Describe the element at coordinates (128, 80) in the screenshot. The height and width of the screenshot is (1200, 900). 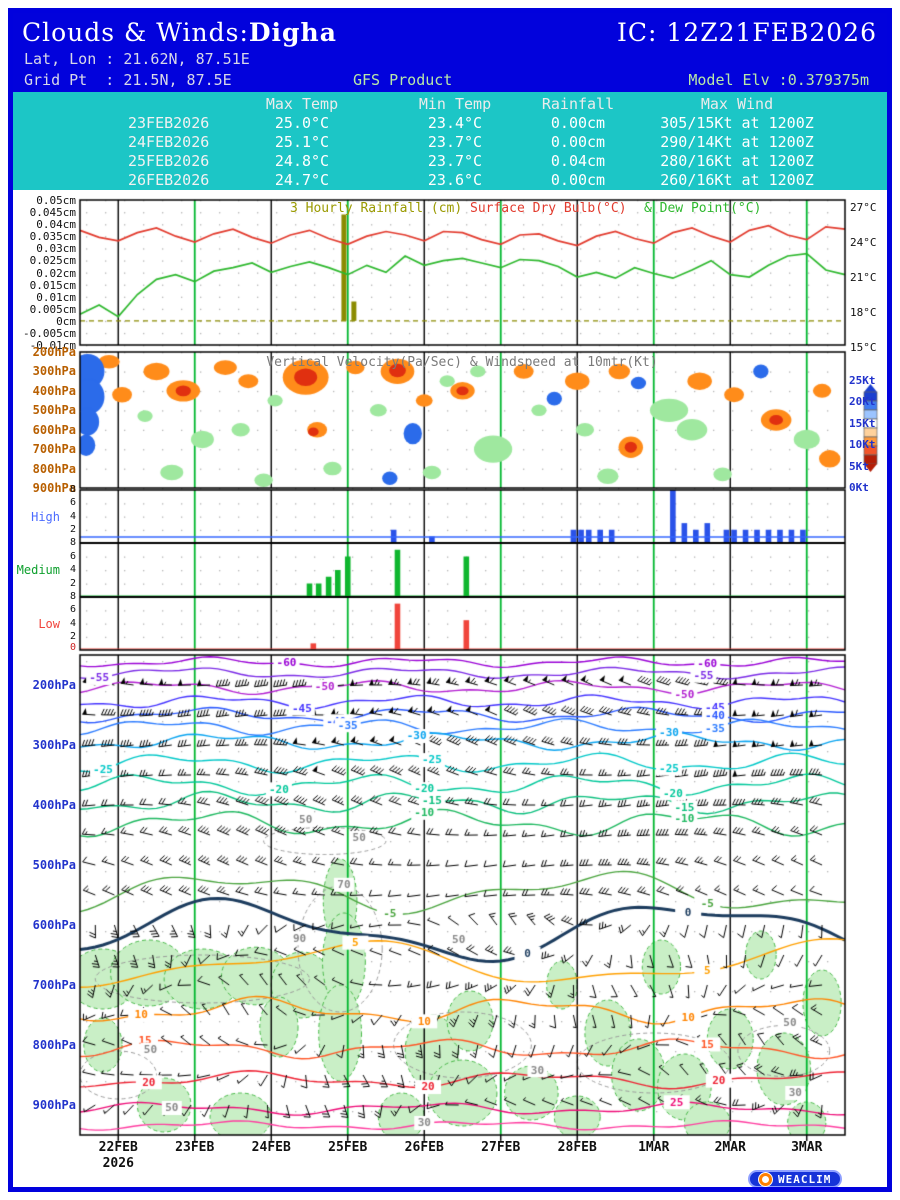
I see `grid-point-label: Grid Pt : 21.5N, 87.5E` at that location.